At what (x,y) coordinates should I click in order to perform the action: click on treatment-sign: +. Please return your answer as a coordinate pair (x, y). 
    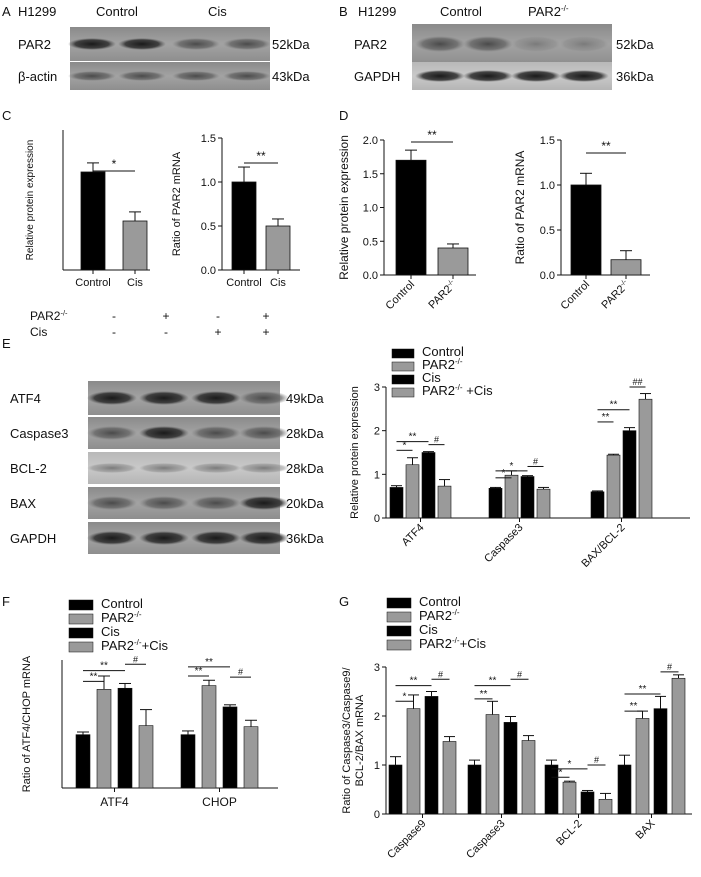
    Looking at the image, I should click on (265, 316).